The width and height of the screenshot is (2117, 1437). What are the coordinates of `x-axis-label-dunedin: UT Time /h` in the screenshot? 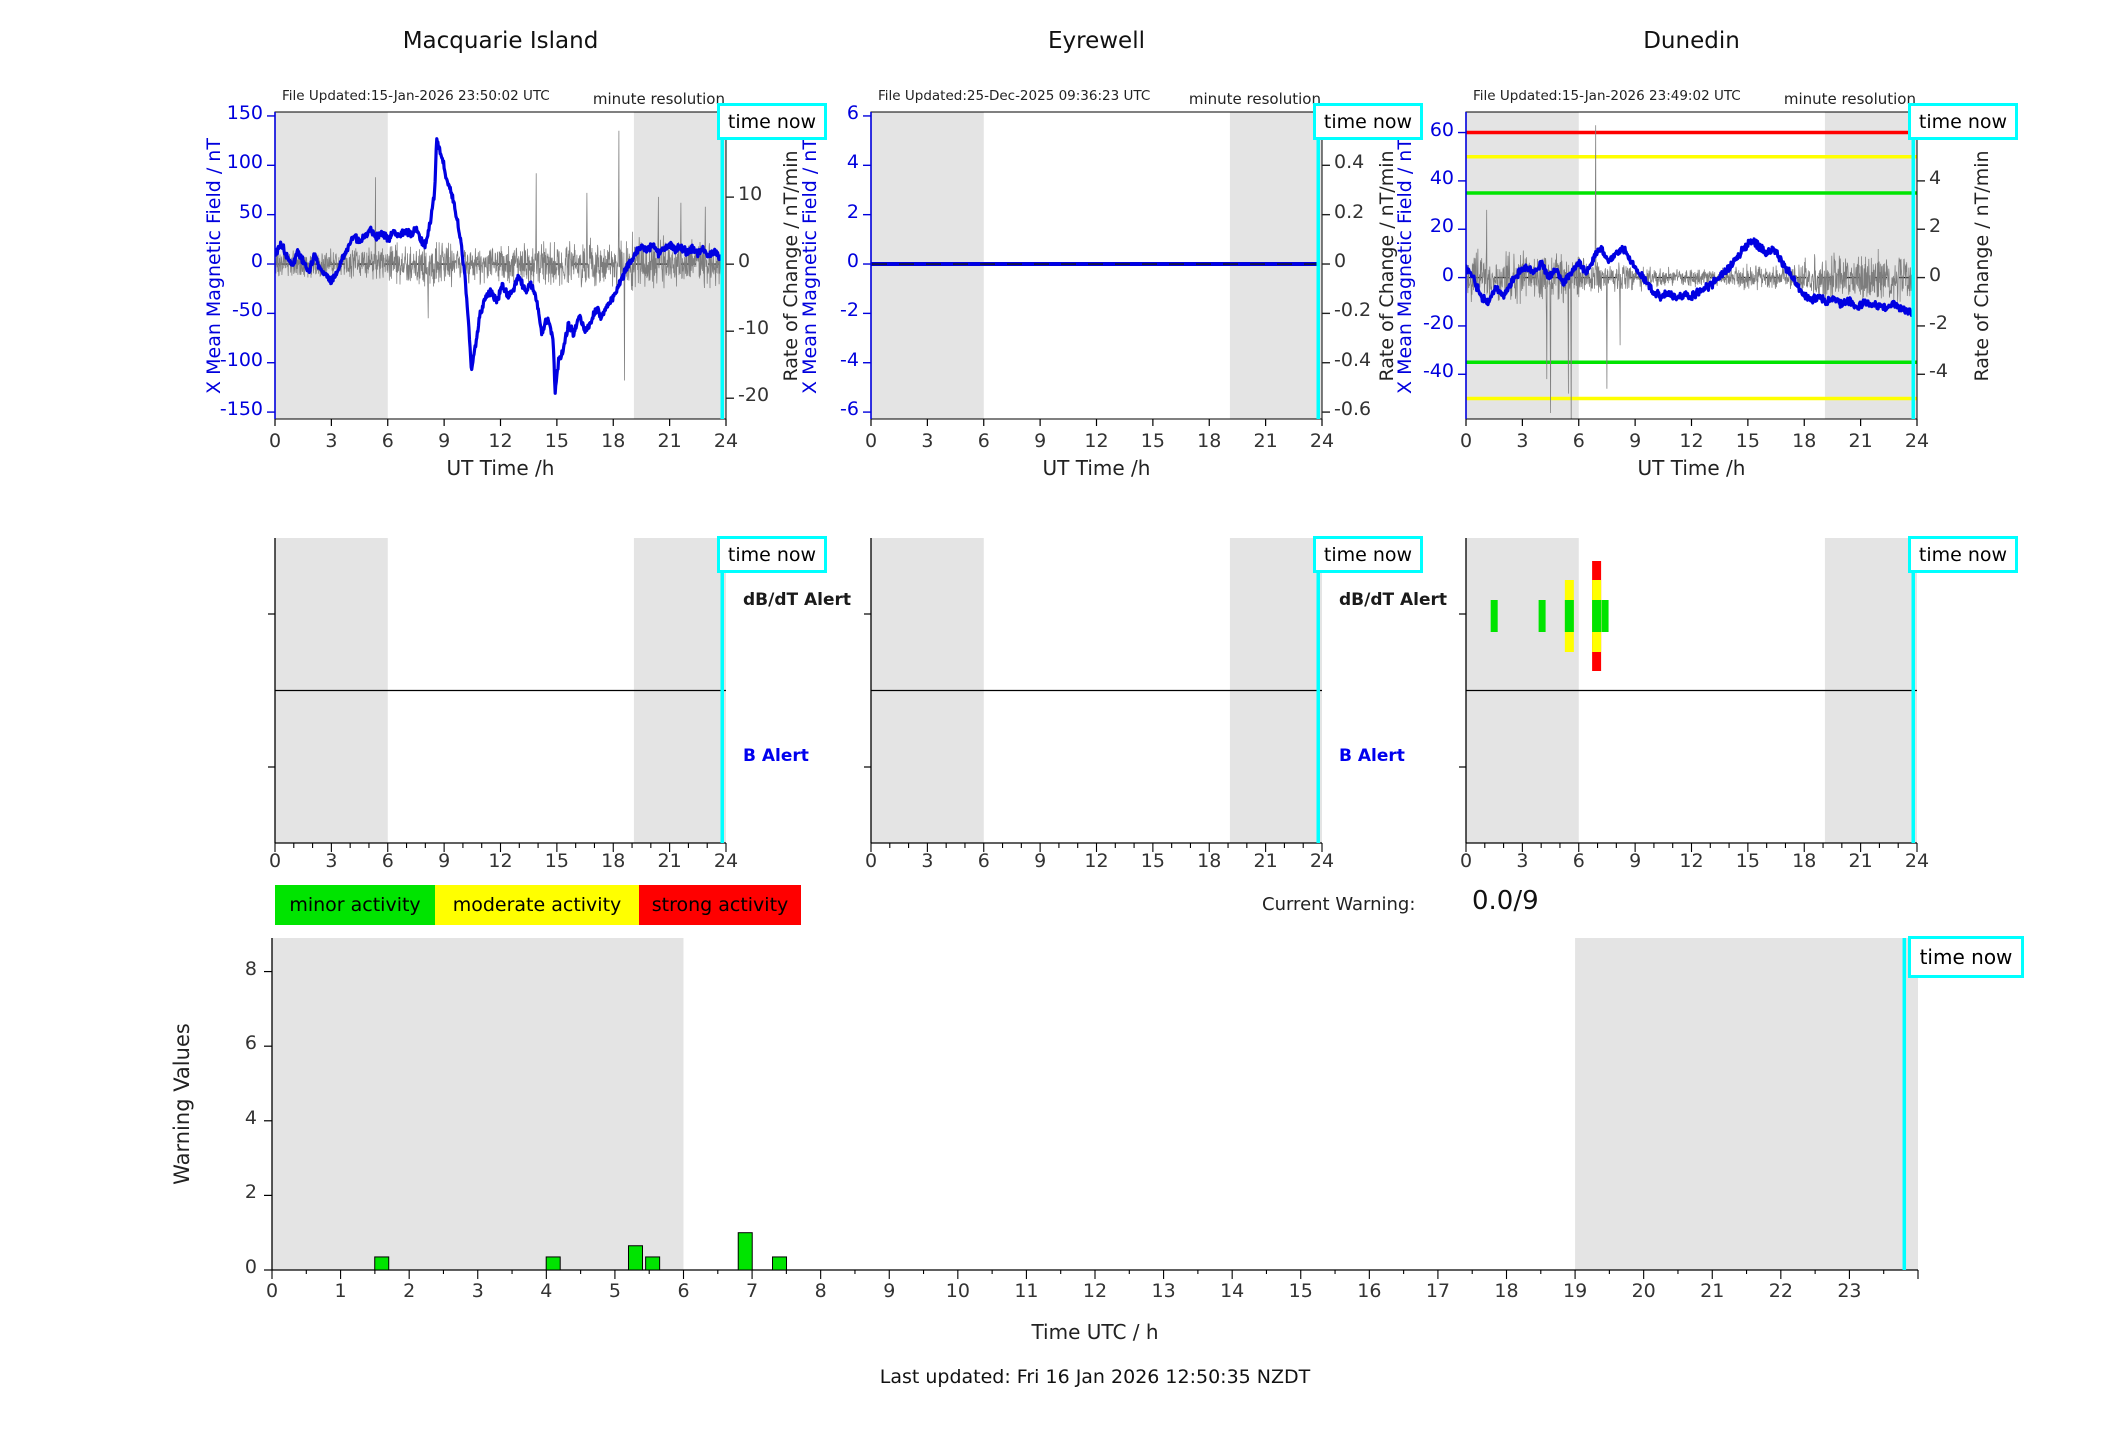 It's located at (1691, 468).